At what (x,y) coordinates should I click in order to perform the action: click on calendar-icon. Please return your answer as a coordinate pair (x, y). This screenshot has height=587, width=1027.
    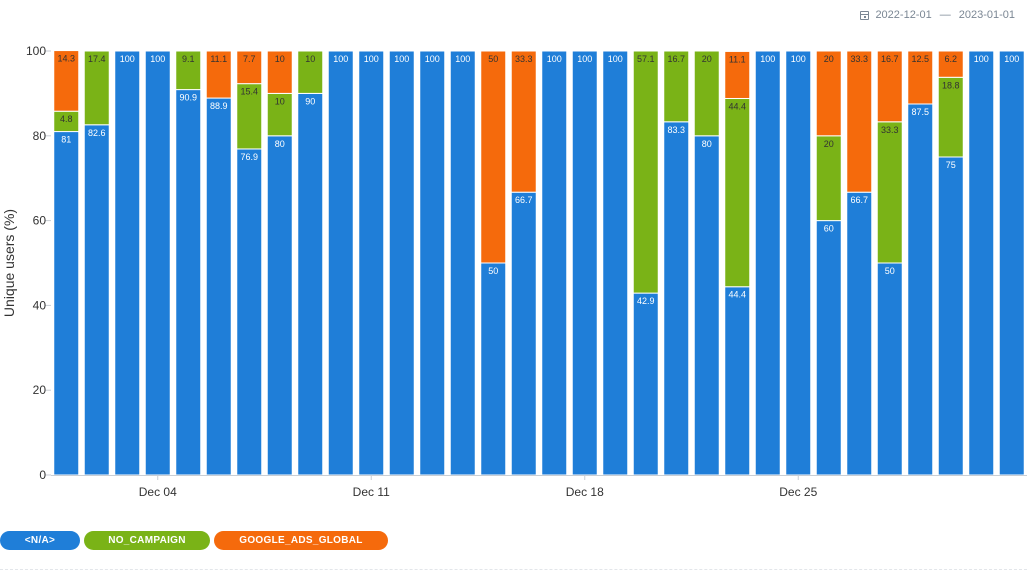
    Looking at the image, I should click on (865, 15).